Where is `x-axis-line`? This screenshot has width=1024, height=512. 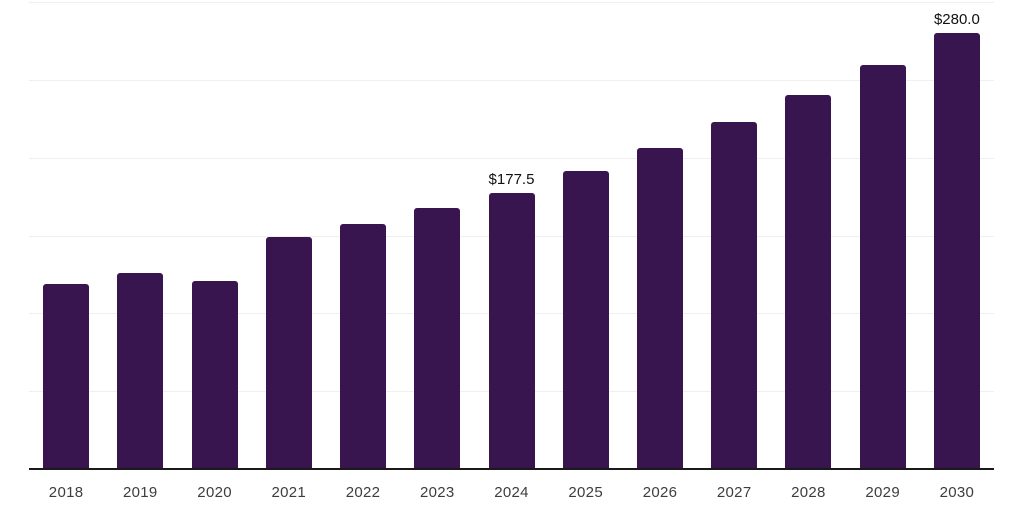 x-axis-line is located at coordinates (511, 469).